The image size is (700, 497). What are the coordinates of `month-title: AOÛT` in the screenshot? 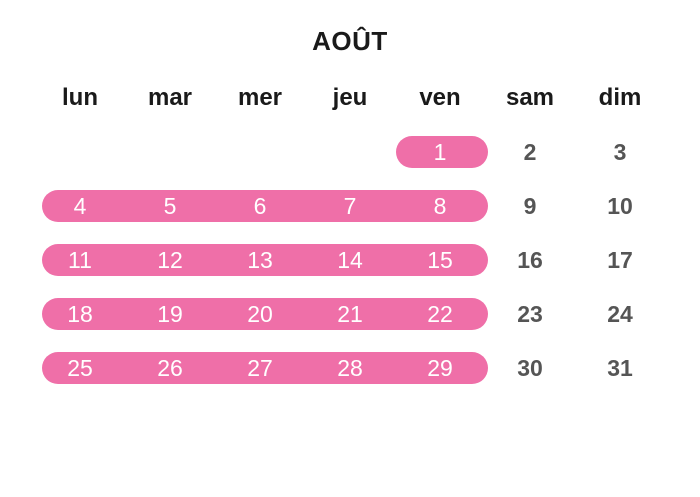 It's located at (350, 41).